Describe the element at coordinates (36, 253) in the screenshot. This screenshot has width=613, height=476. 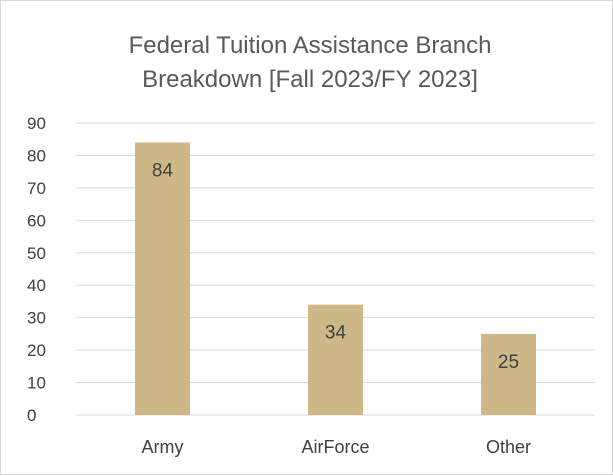
I see `y-tick-label-50: 50` at that location.